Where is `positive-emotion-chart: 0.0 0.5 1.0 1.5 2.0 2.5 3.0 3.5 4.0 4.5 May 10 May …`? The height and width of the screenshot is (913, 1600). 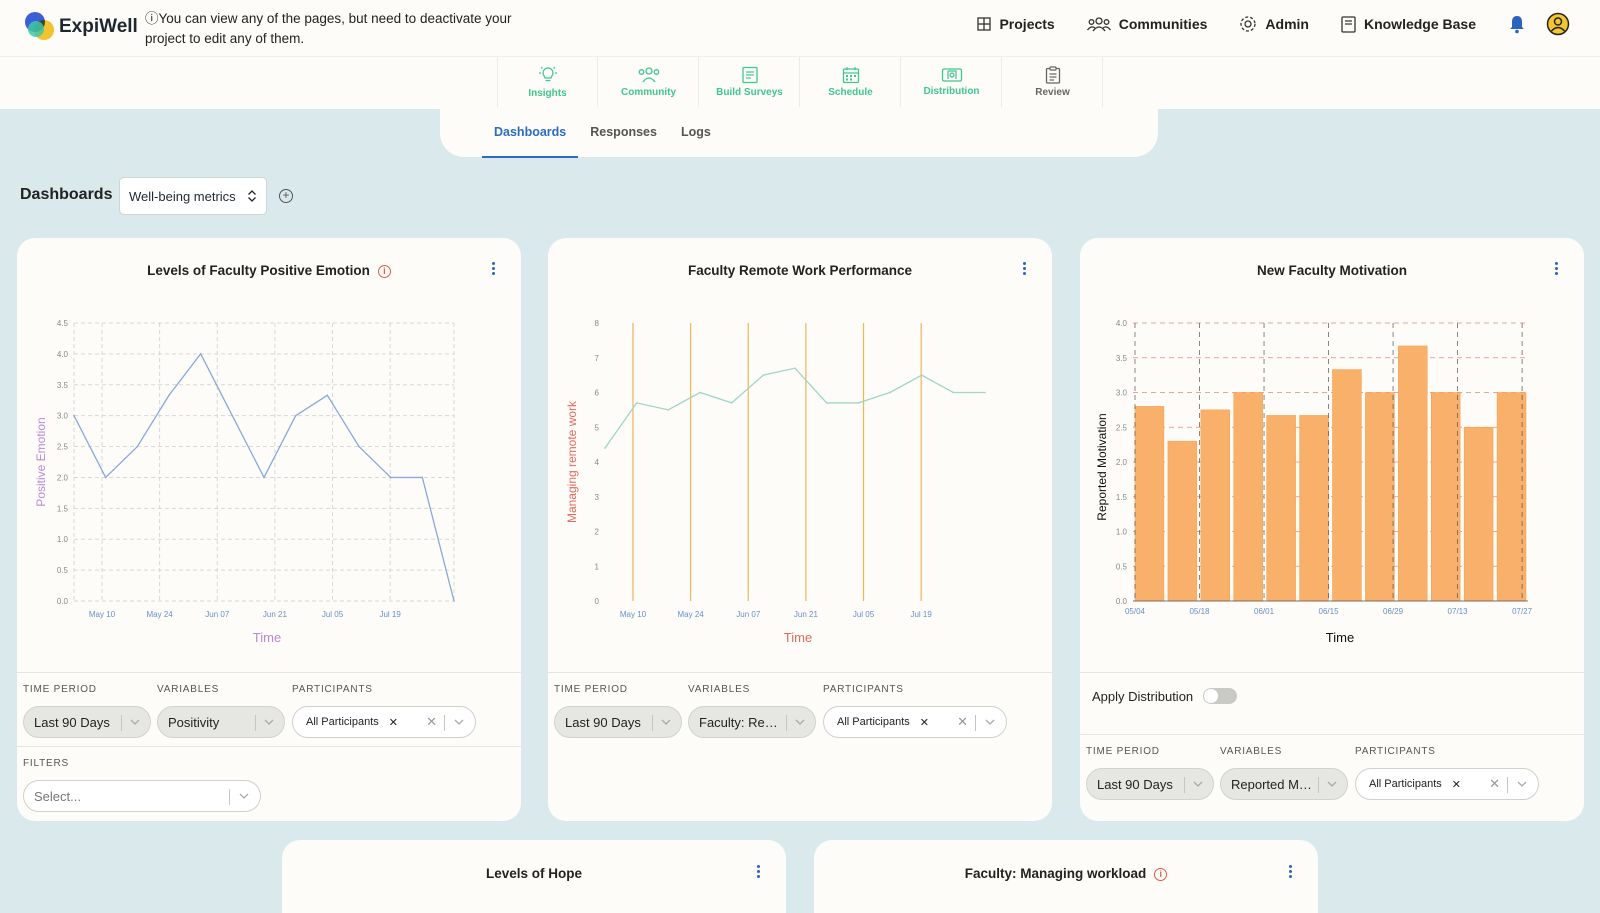
positive-emotion-chart: 0.0 0.5 1.0 1.5 2.0 2.5 3.0 3.5 4.0 4.5 May 10 May … is located at coordinates (244, 482).